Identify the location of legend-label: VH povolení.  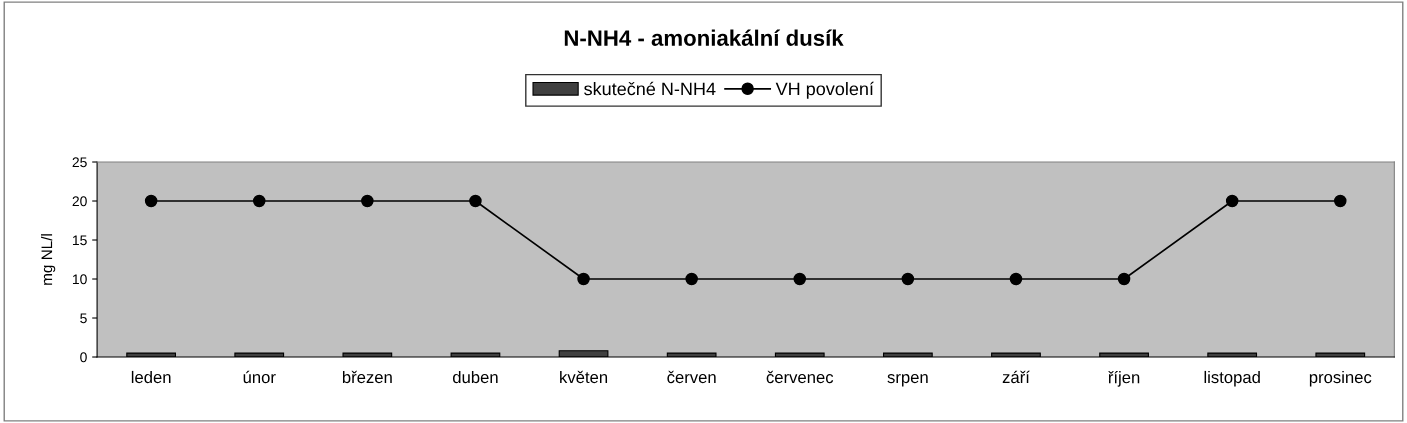
(824, 90).